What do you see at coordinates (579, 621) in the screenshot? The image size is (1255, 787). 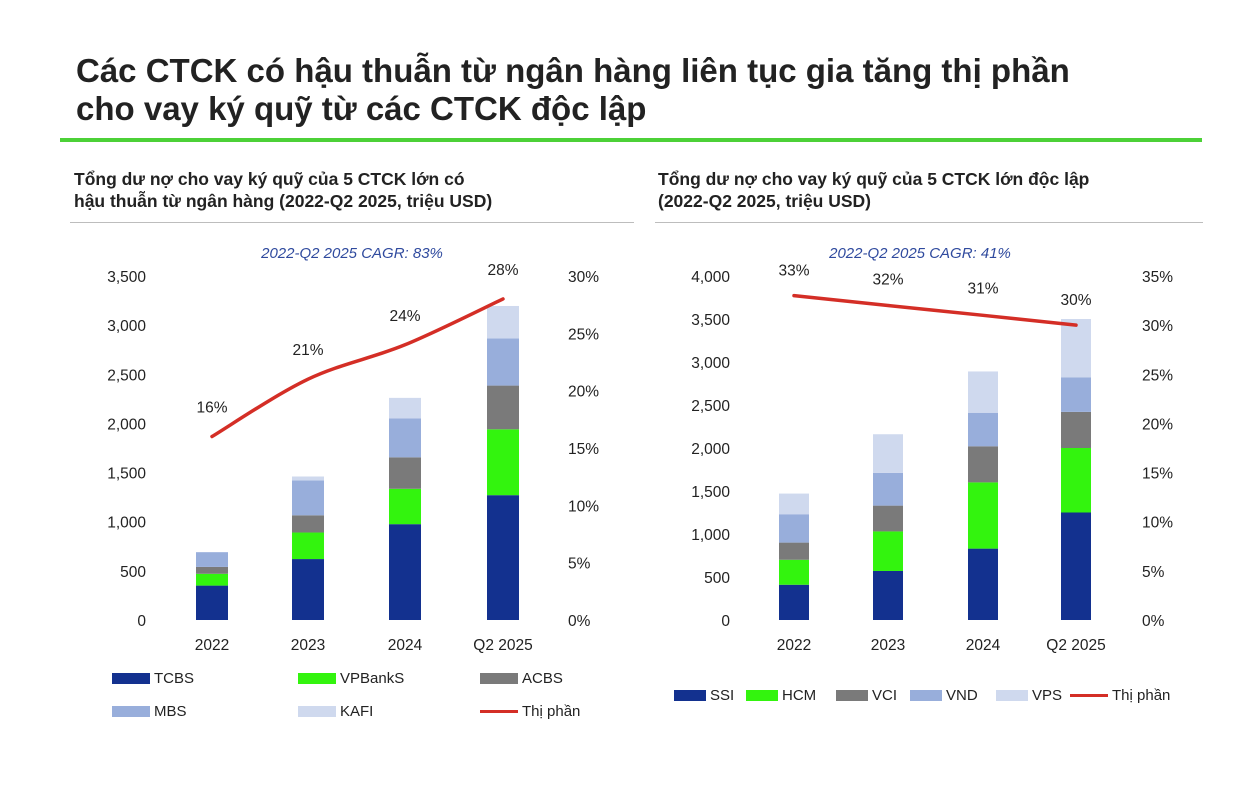 I see `left-y2-tick-label: 0%` at bounding box center [579, 621].